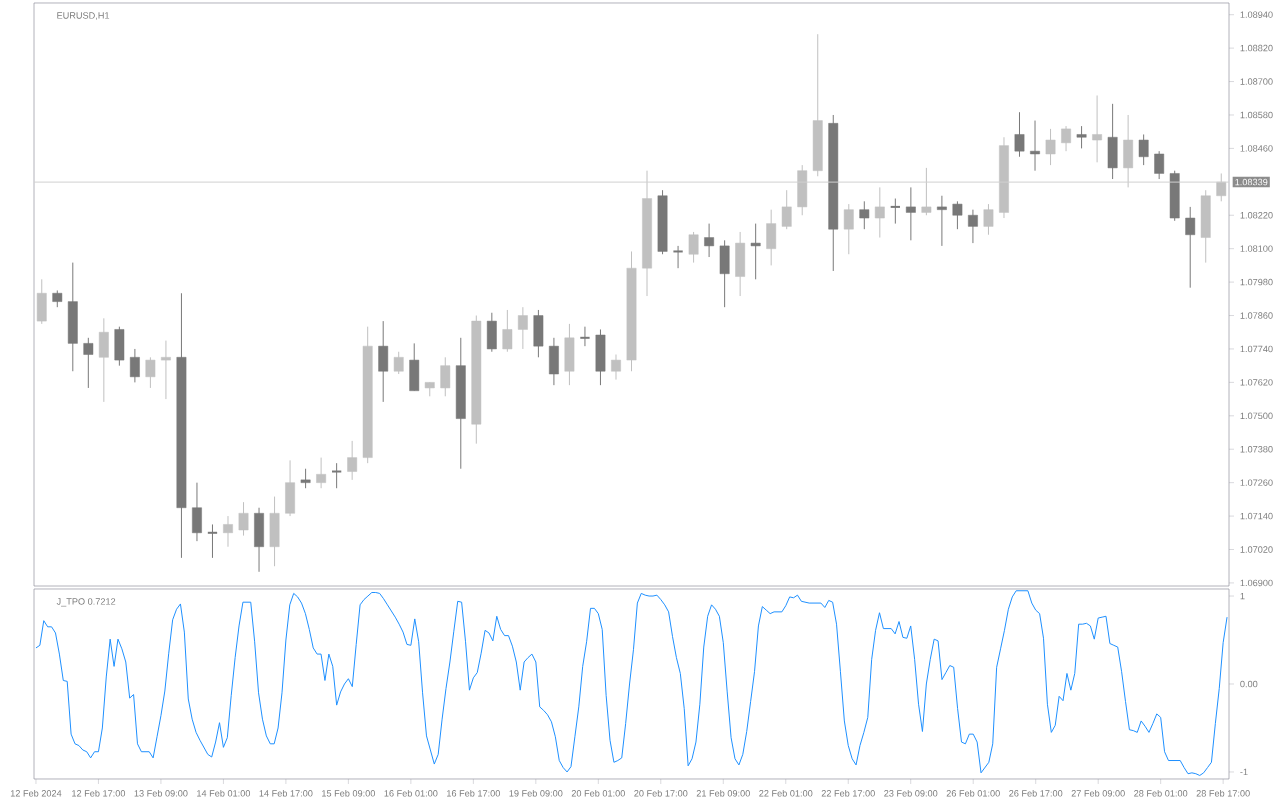  Describe the element at coordinates (1098, 793) in the screenshot. I see `x-tick-label: 27 Feb 09:00` at that location.